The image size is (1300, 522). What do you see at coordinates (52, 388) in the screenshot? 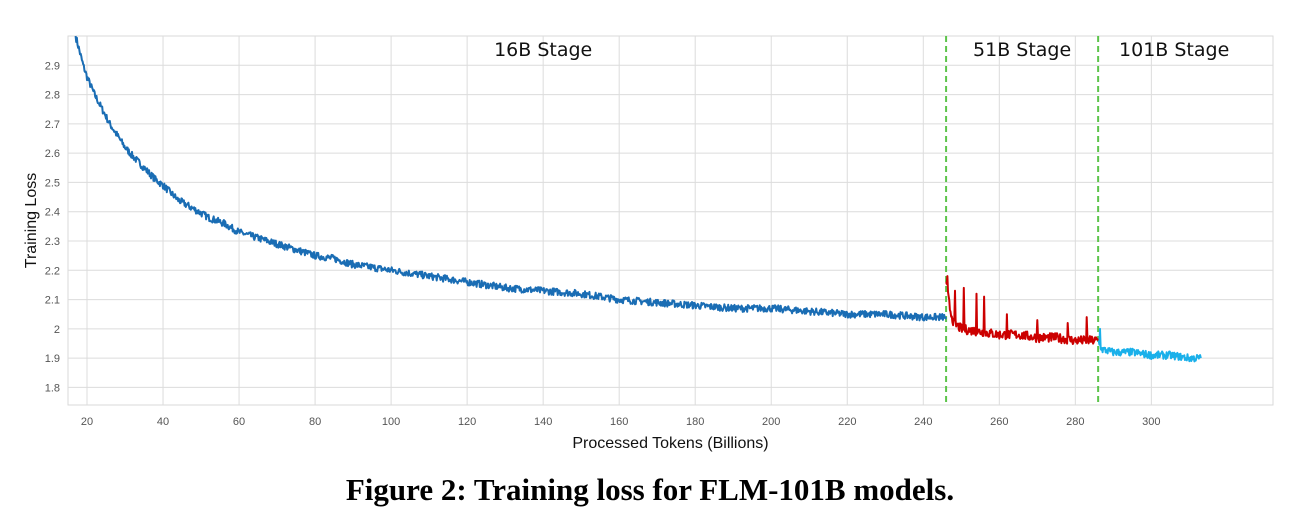
I see `y-tick-label: 1.8` at bounding box center [52, 388].